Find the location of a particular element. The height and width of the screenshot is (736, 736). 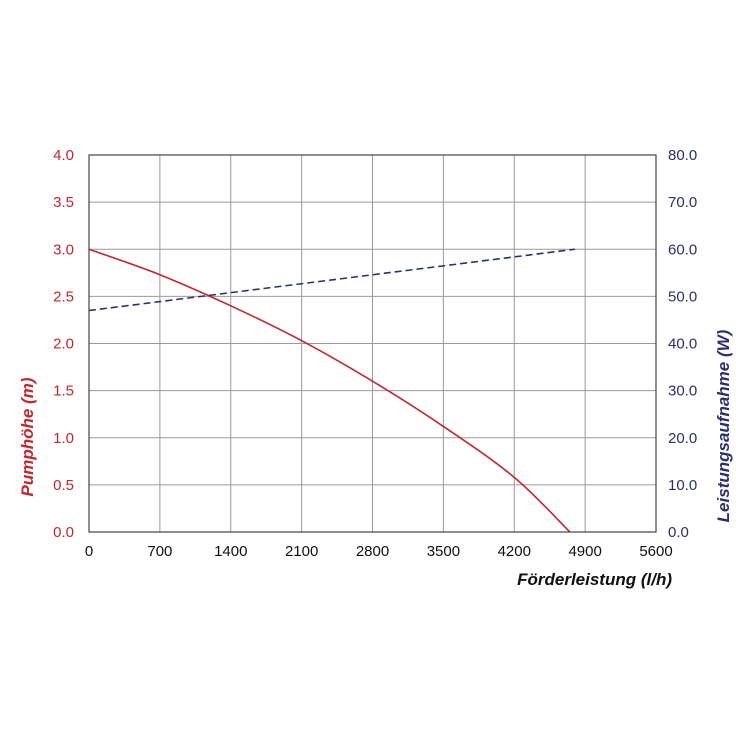

x-tick-label: 700 is located at coordinates (159, 551).